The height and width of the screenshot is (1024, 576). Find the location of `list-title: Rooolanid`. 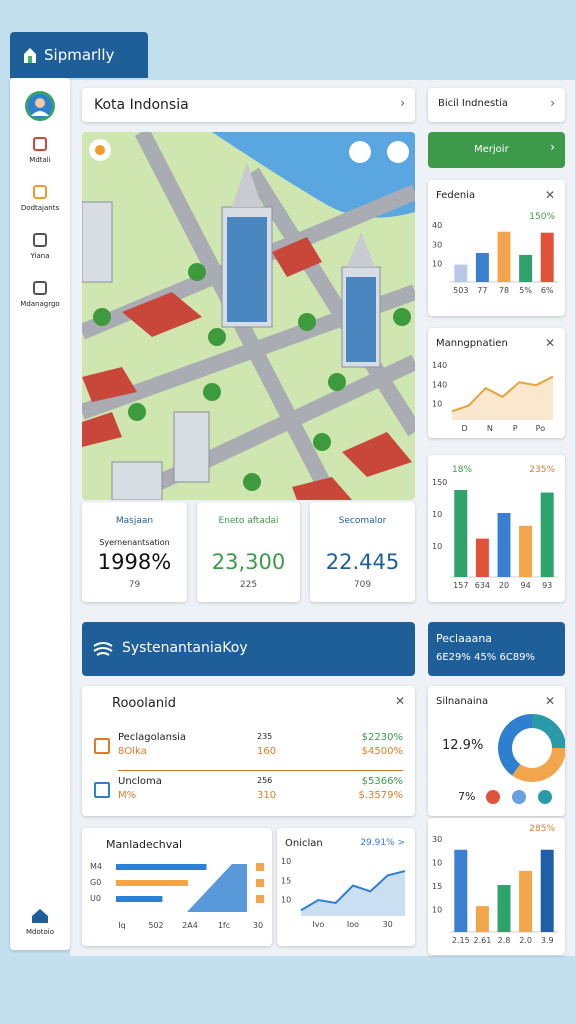

list-title: Rooolanid is located at coordinates (144, 703).